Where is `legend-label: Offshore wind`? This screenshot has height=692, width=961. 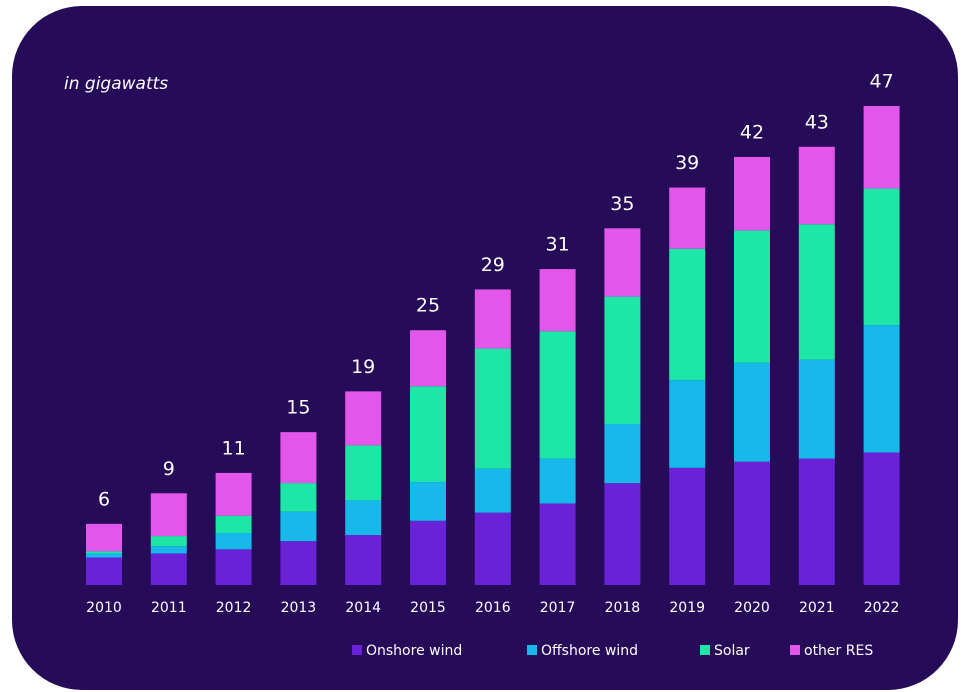
legend-label: Offshore wind is located at coordinates (589, 651).